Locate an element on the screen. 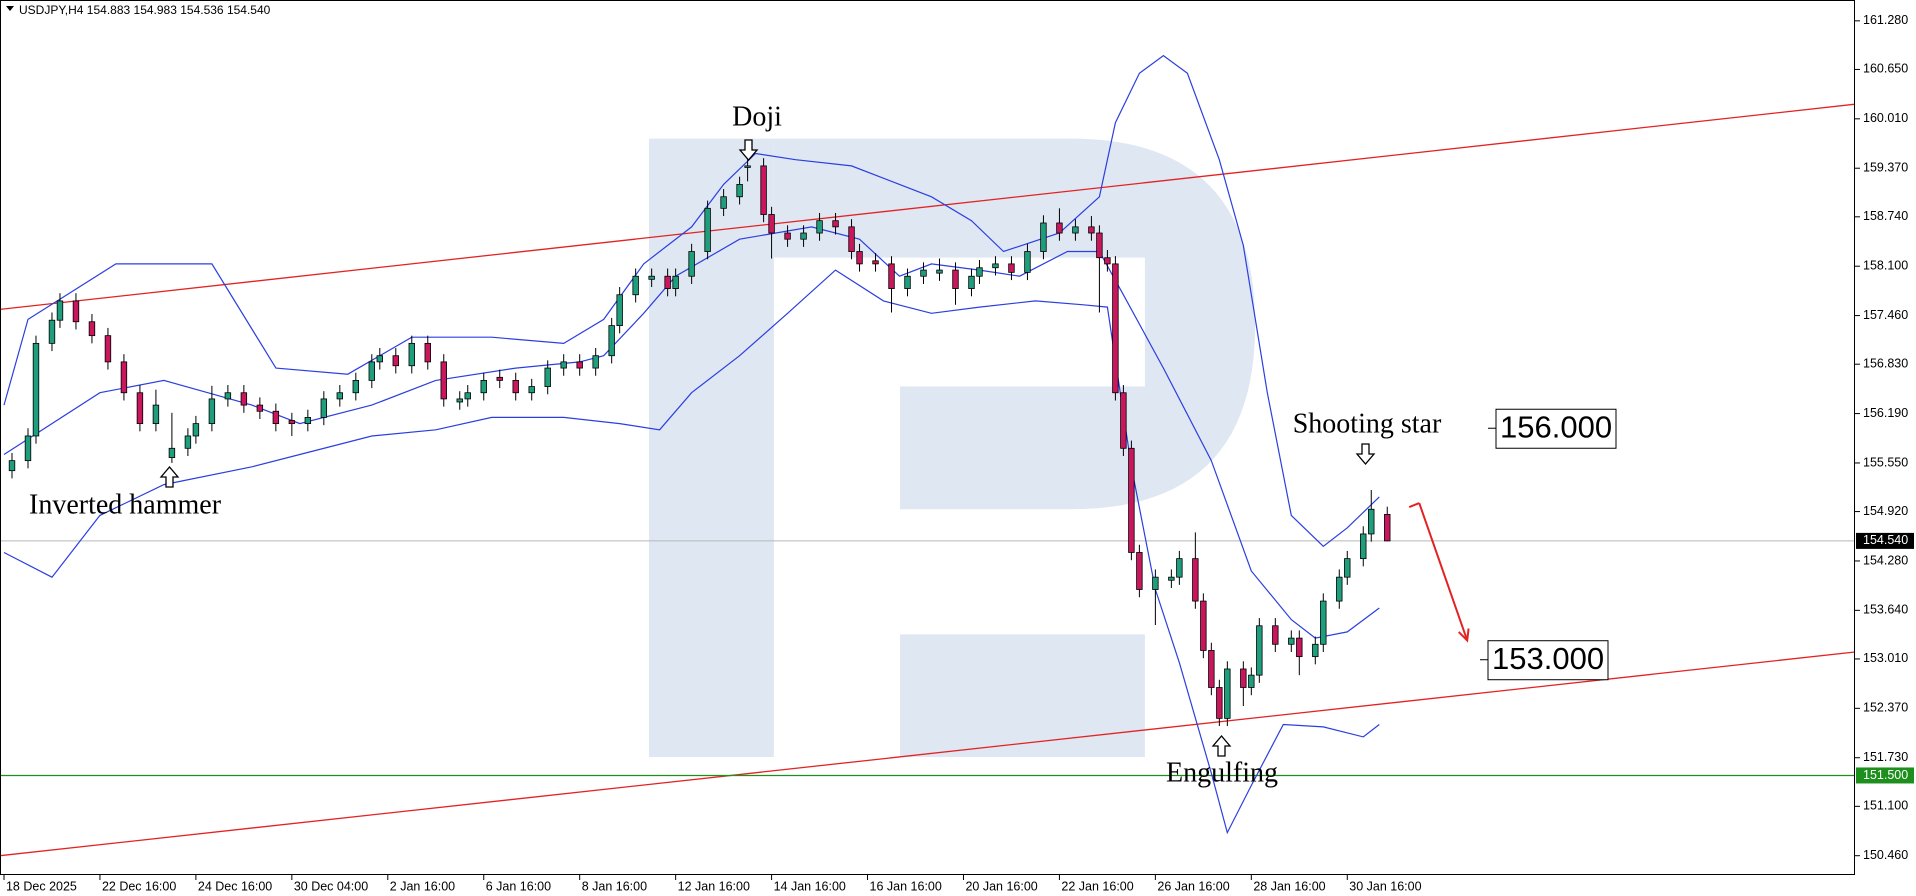 The width and height of the screenshot is (1916, 896). support-tag-label: 151.500 is located at coordinates (1885, 775).